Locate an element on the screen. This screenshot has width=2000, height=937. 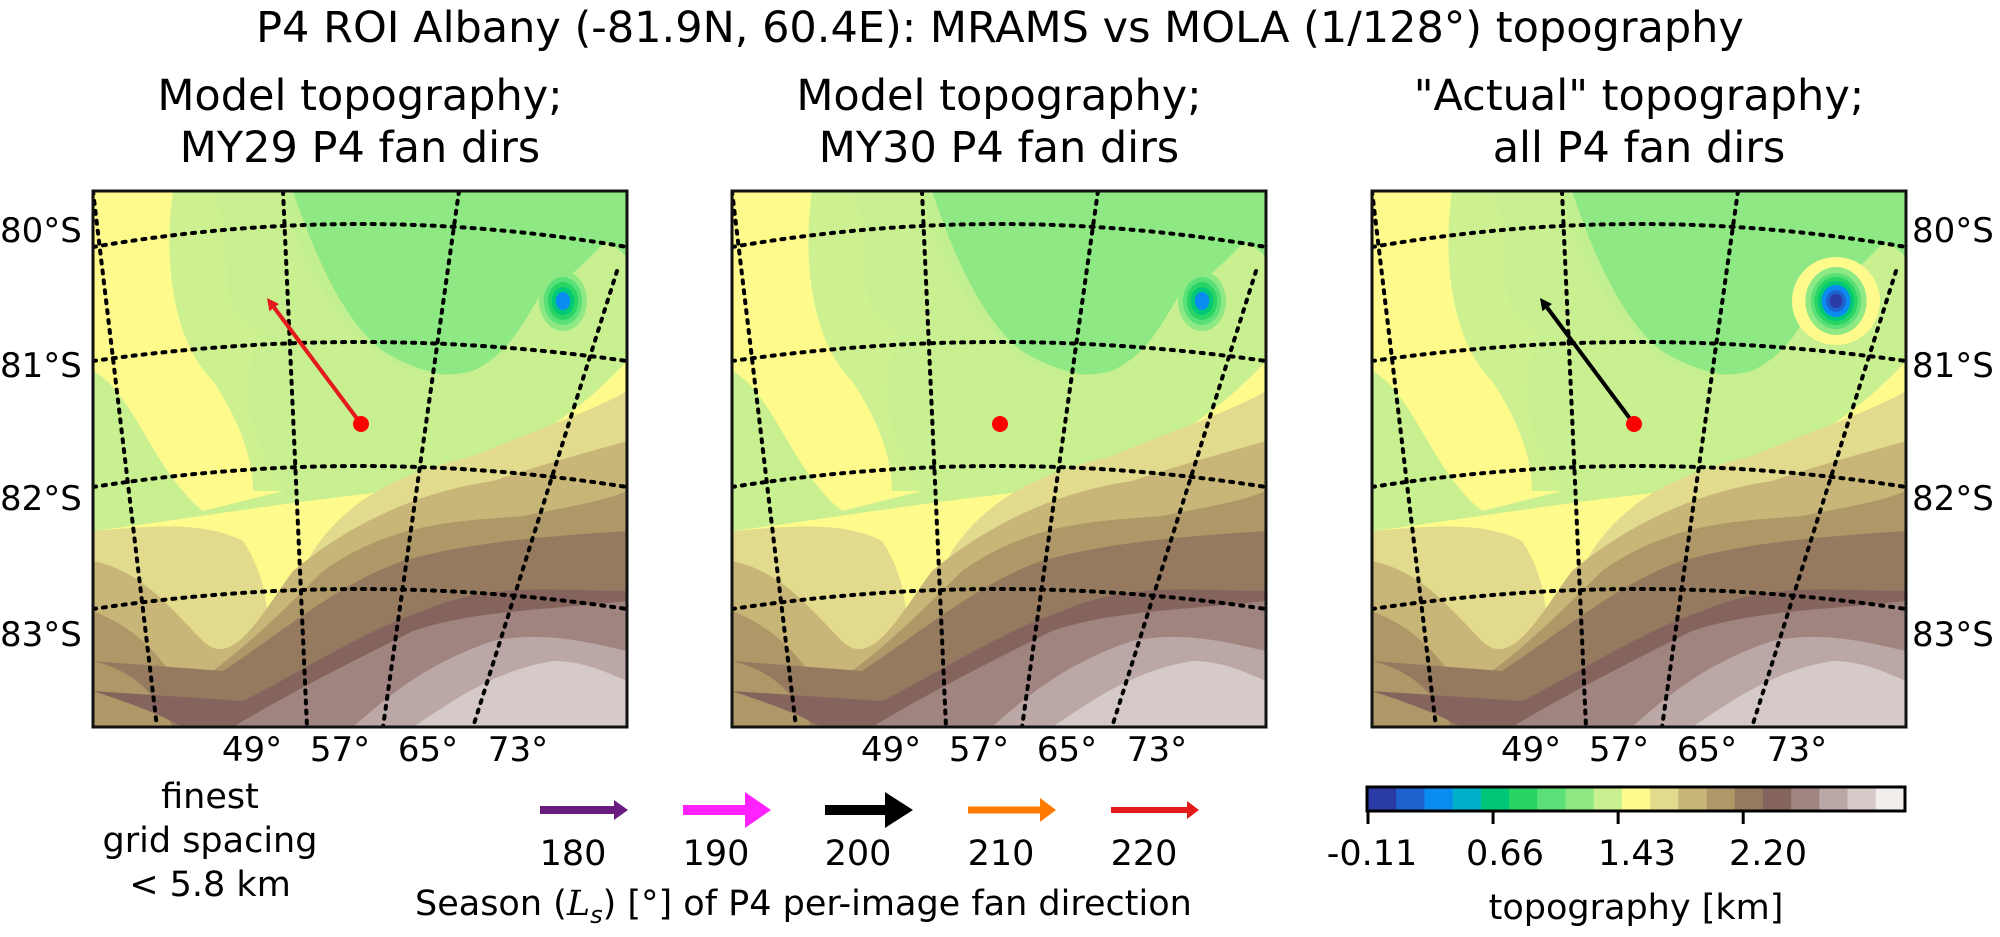
legend-label-220: 220 is located at coordinates (1144, 854).